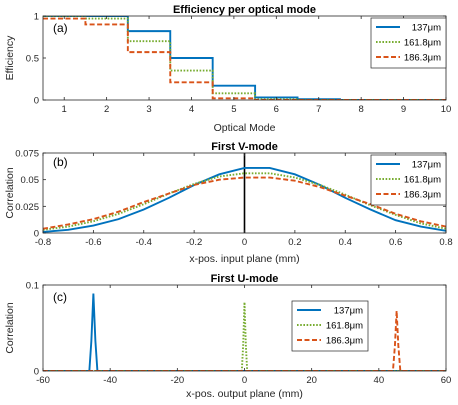 This screenshot has height=405, width=458. Describe the element at coordinates (27, 154) in the screenshot. I see `y-tick-label: 0.075` at that location.